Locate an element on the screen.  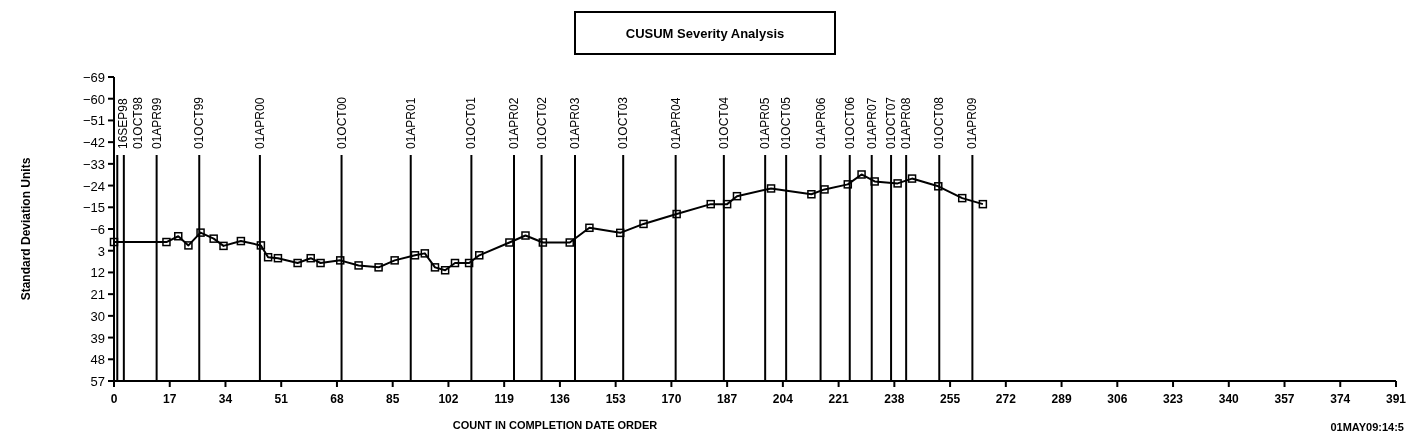
ref-line-label: 01APR07 is located at coordinates (871, 123).